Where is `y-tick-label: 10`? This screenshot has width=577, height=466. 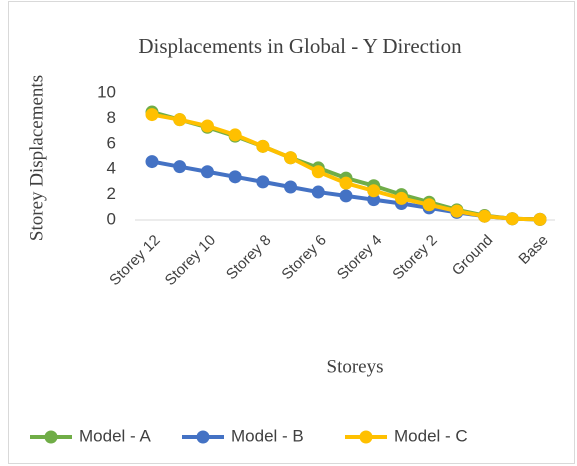 y-tick-label: 10 is located at coordinates (106, 91).